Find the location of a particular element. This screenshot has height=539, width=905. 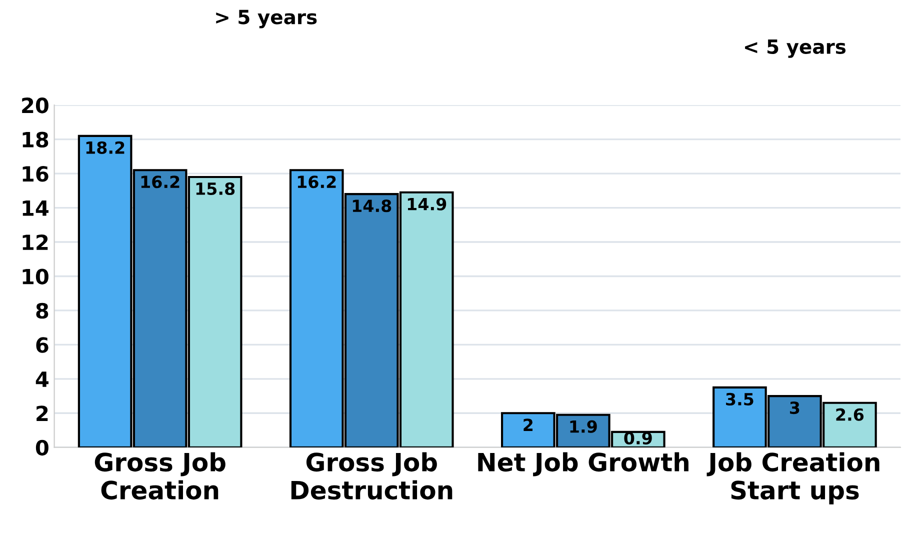

data-label: 3 is located at coordinates (795, 407).